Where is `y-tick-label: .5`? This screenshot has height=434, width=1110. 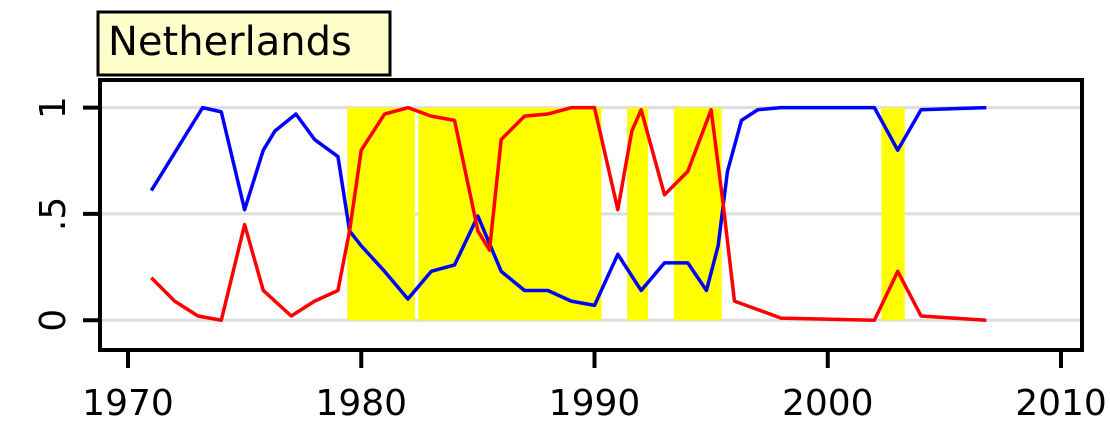
y-tick-label: .5 is located at coordinates (53, 214).